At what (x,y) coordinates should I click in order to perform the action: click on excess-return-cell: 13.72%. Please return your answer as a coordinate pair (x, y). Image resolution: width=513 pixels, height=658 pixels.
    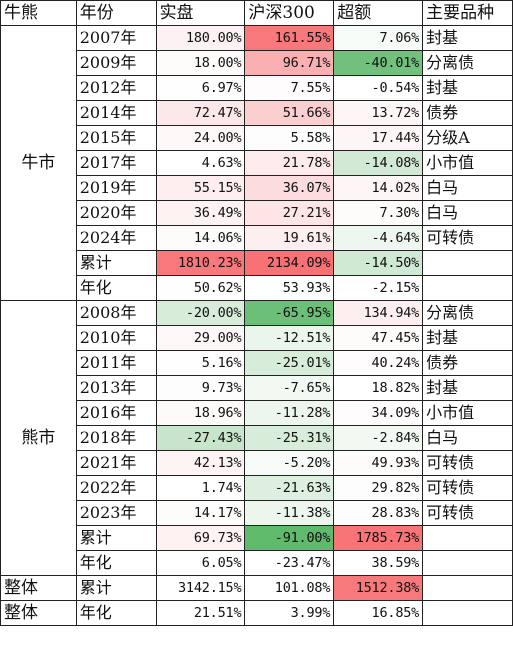
    Looking at the image, I should click on (378, 113).